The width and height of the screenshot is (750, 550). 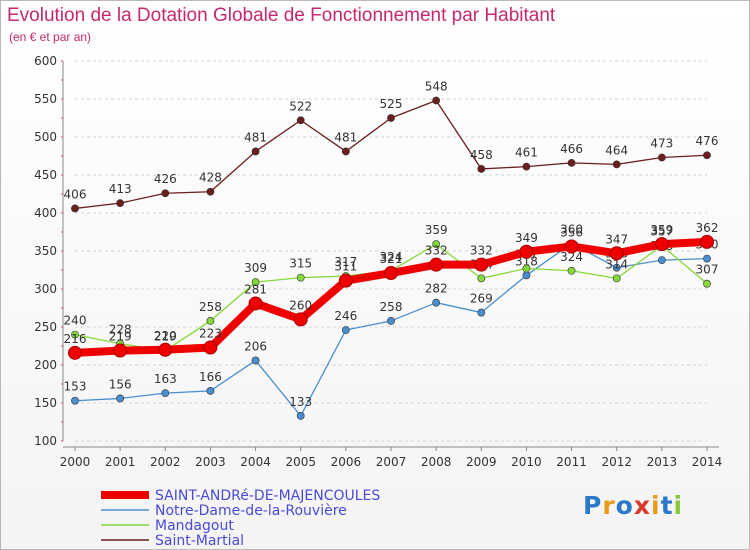 What do you see at coordinates (526, 153) in the screenshot?
I see `data-label: 461` at bounding box center [526, 153].